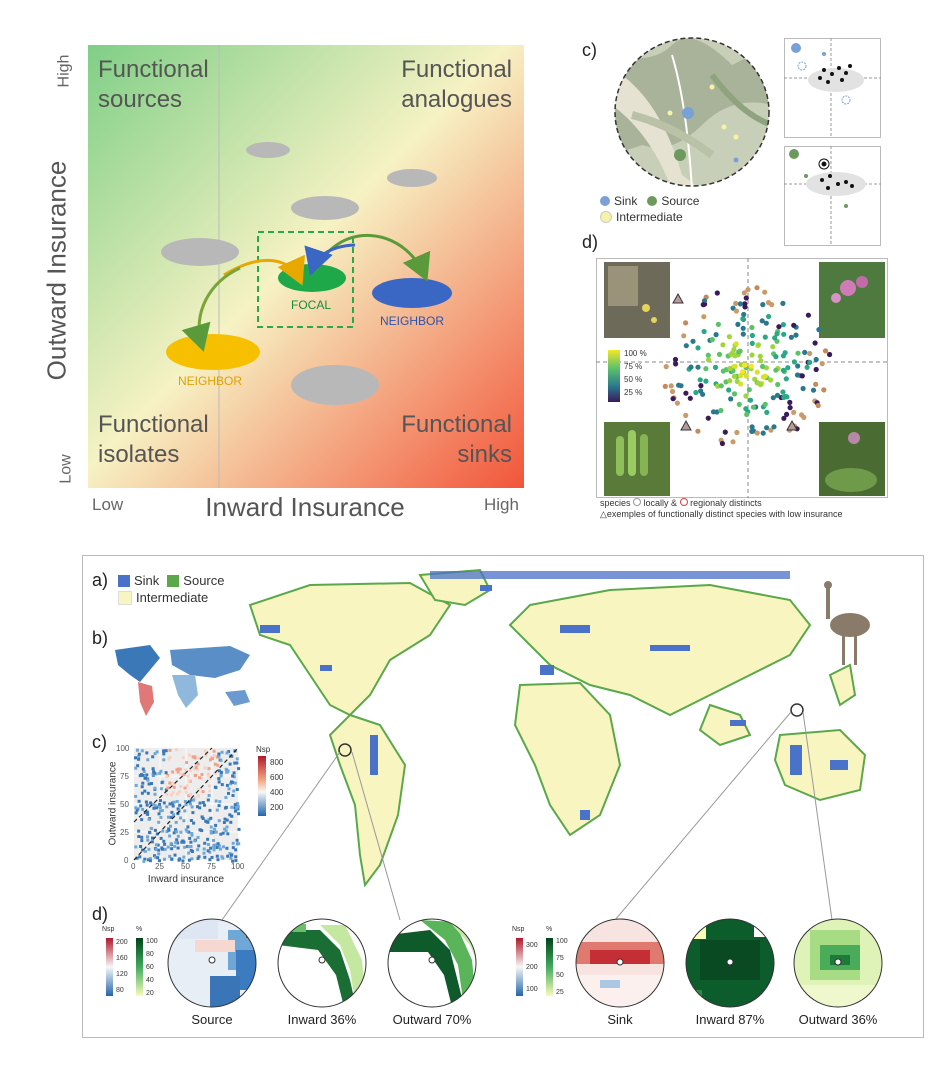 The height and width of the screenshot is (1072, 944). I want to click on neighbor-blue-ellipse, so click(412, 293).